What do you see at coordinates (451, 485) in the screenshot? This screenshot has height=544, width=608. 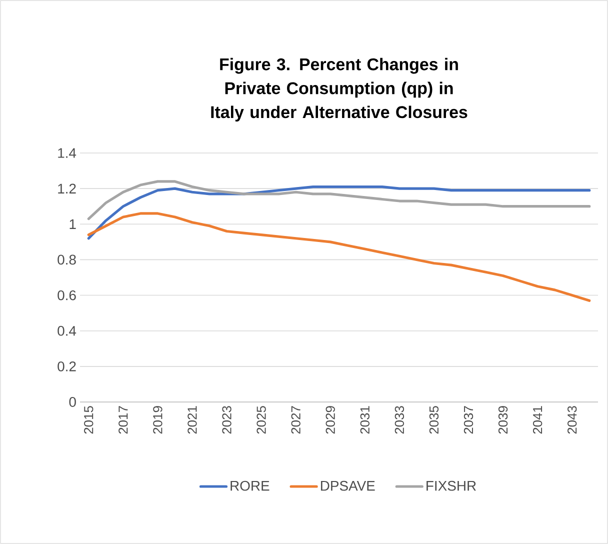 I see `legend-label: FIXSHR` at bounding box center [451, 485].